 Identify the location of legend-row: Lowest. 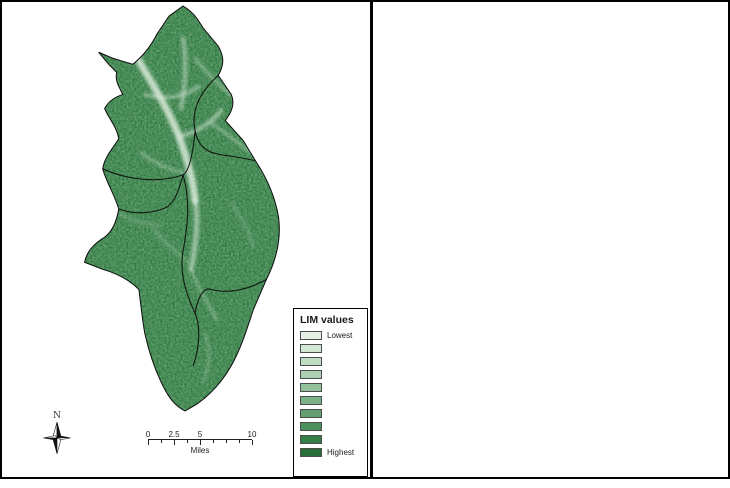
(331, 335).